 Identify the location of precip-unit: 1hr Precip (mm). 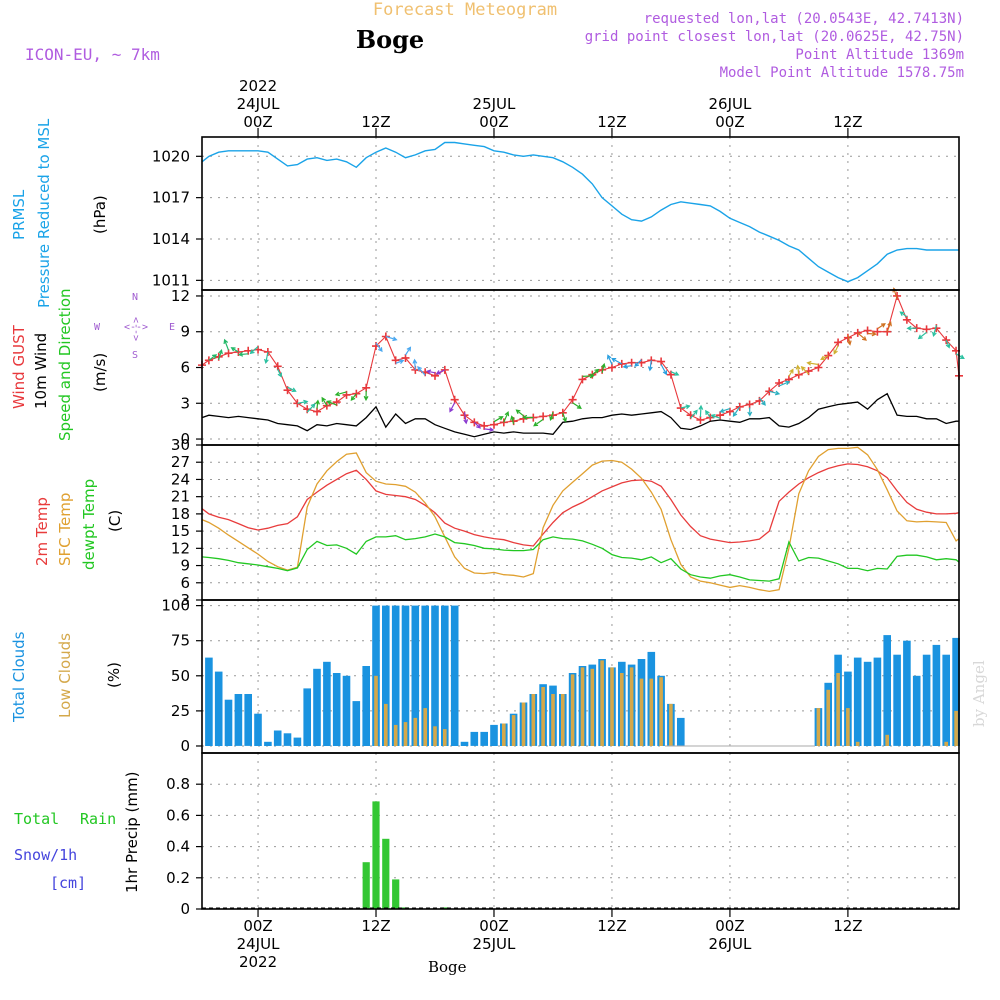
(132, 832).